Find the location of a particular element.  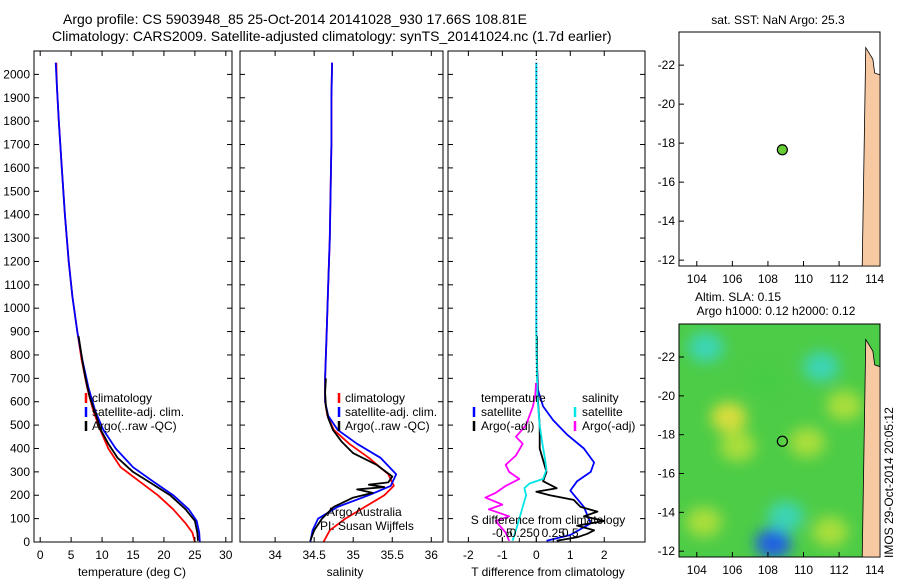

temperature-ytick-label: 1700 is located at coordinates (16, 145).